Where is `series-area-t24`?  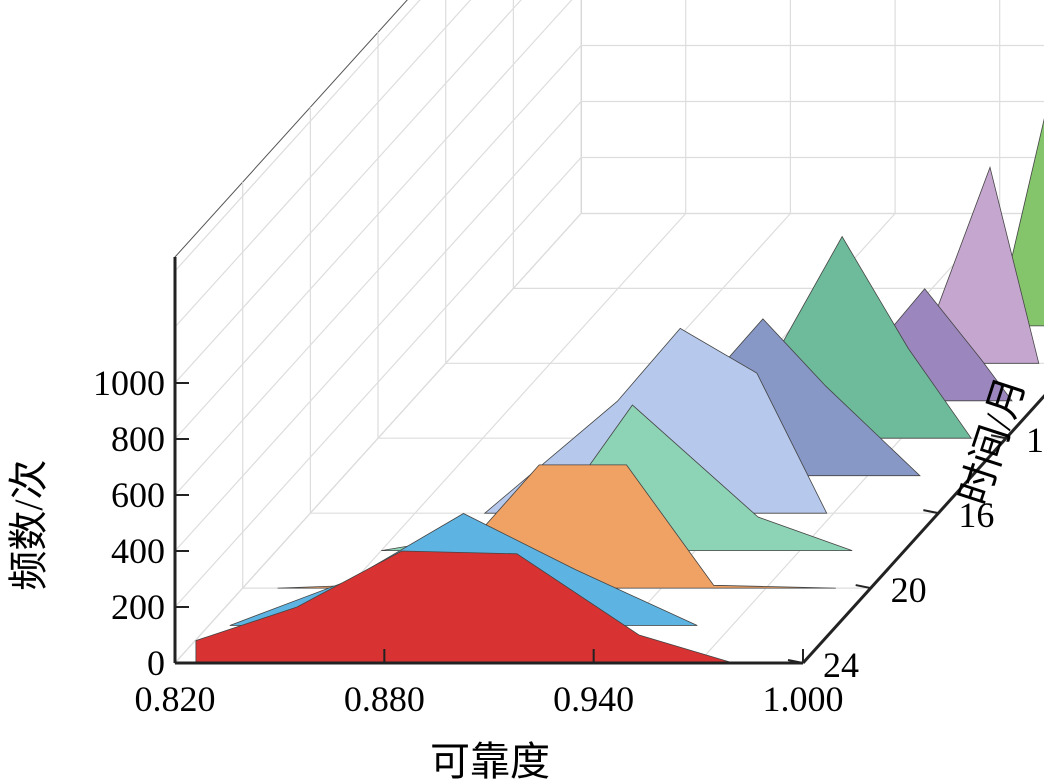
series-area-t24 is located at coordinates (464, 607).